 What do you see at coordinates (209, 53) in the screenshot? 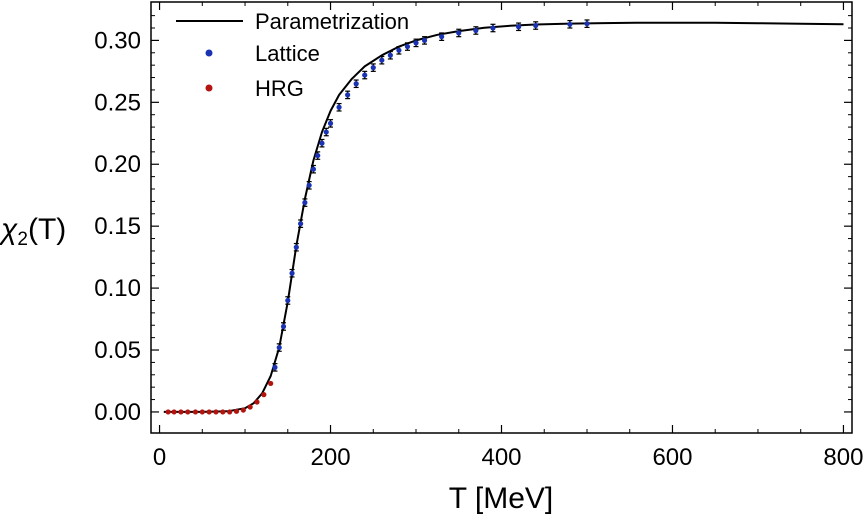
I see `legend-marker-lattice` at bounding box center [209, 53].